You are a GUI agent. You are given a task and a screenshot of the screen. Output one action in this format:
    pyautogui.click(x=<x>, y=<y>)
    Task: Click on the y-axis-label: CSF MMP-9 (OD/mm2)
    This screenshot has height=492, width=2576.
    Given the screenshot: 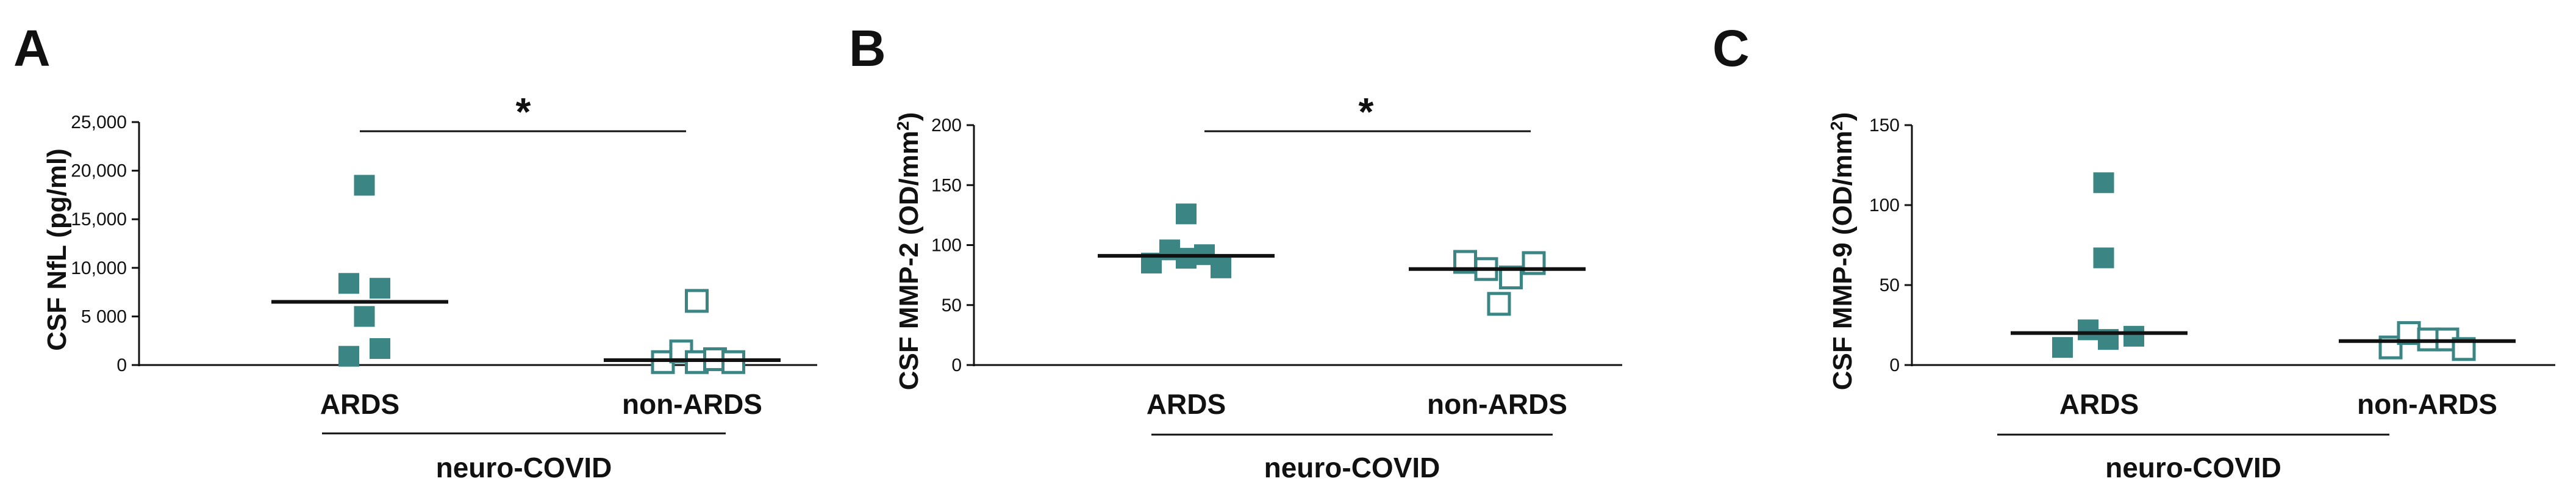 What is the action you would take?
    pyautogui.click(x=1842, y=251)
    